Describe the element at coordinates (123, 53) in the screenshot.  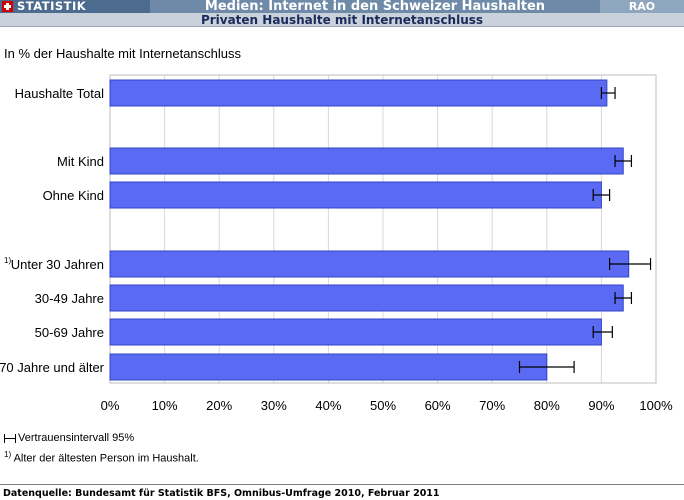
I see `unit-label: In % der Haushalte mit Internetanschluss` at that location.